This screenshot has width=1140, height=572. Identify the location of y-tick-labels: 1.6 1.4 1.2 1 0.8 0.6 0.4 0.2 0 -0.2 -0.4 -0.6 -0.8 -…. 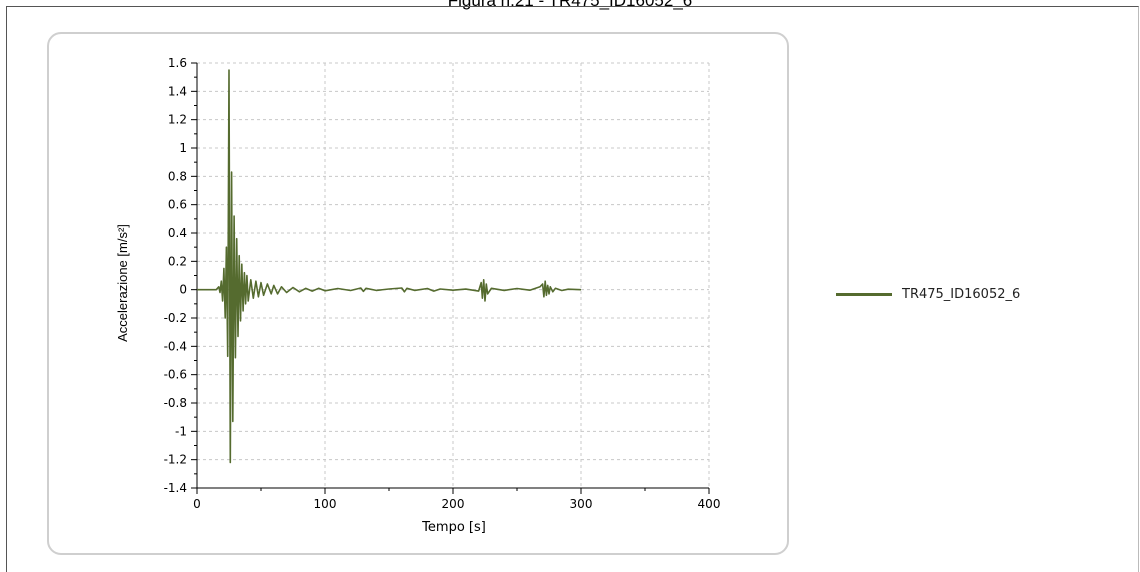
(175, 275).